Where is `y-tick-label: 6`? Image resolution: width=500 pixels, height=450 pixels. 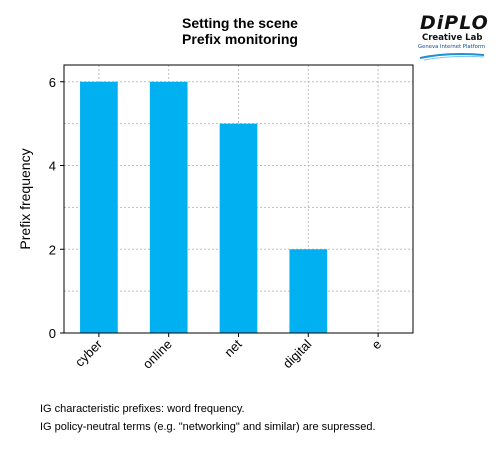 y-tick-label: 6 is located at coordinates (52, 82).